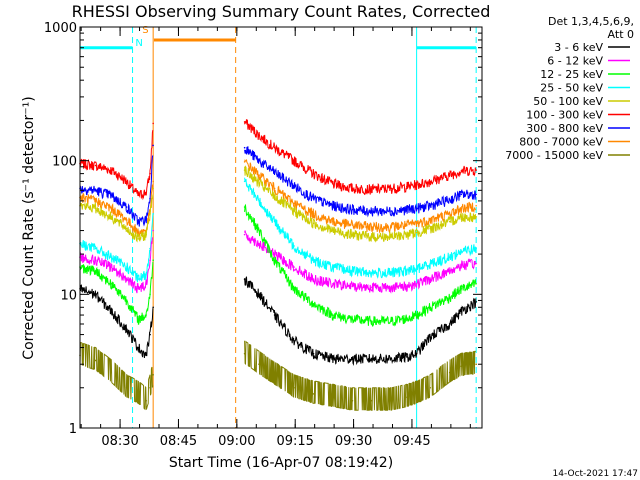  I want to click on legend-header: Det 1,3,4,5,6,9,, so click(591, 21).